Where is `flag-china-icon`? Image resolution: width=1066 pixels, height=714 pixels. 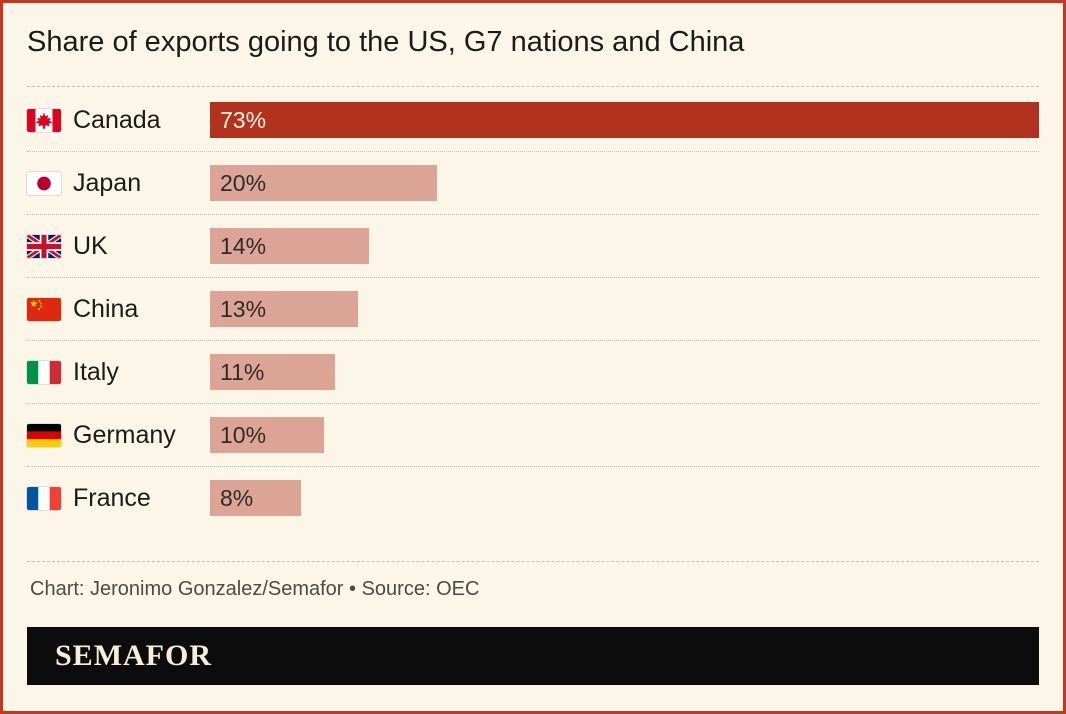 flag-china-icon is located at coordinates (44, 309).